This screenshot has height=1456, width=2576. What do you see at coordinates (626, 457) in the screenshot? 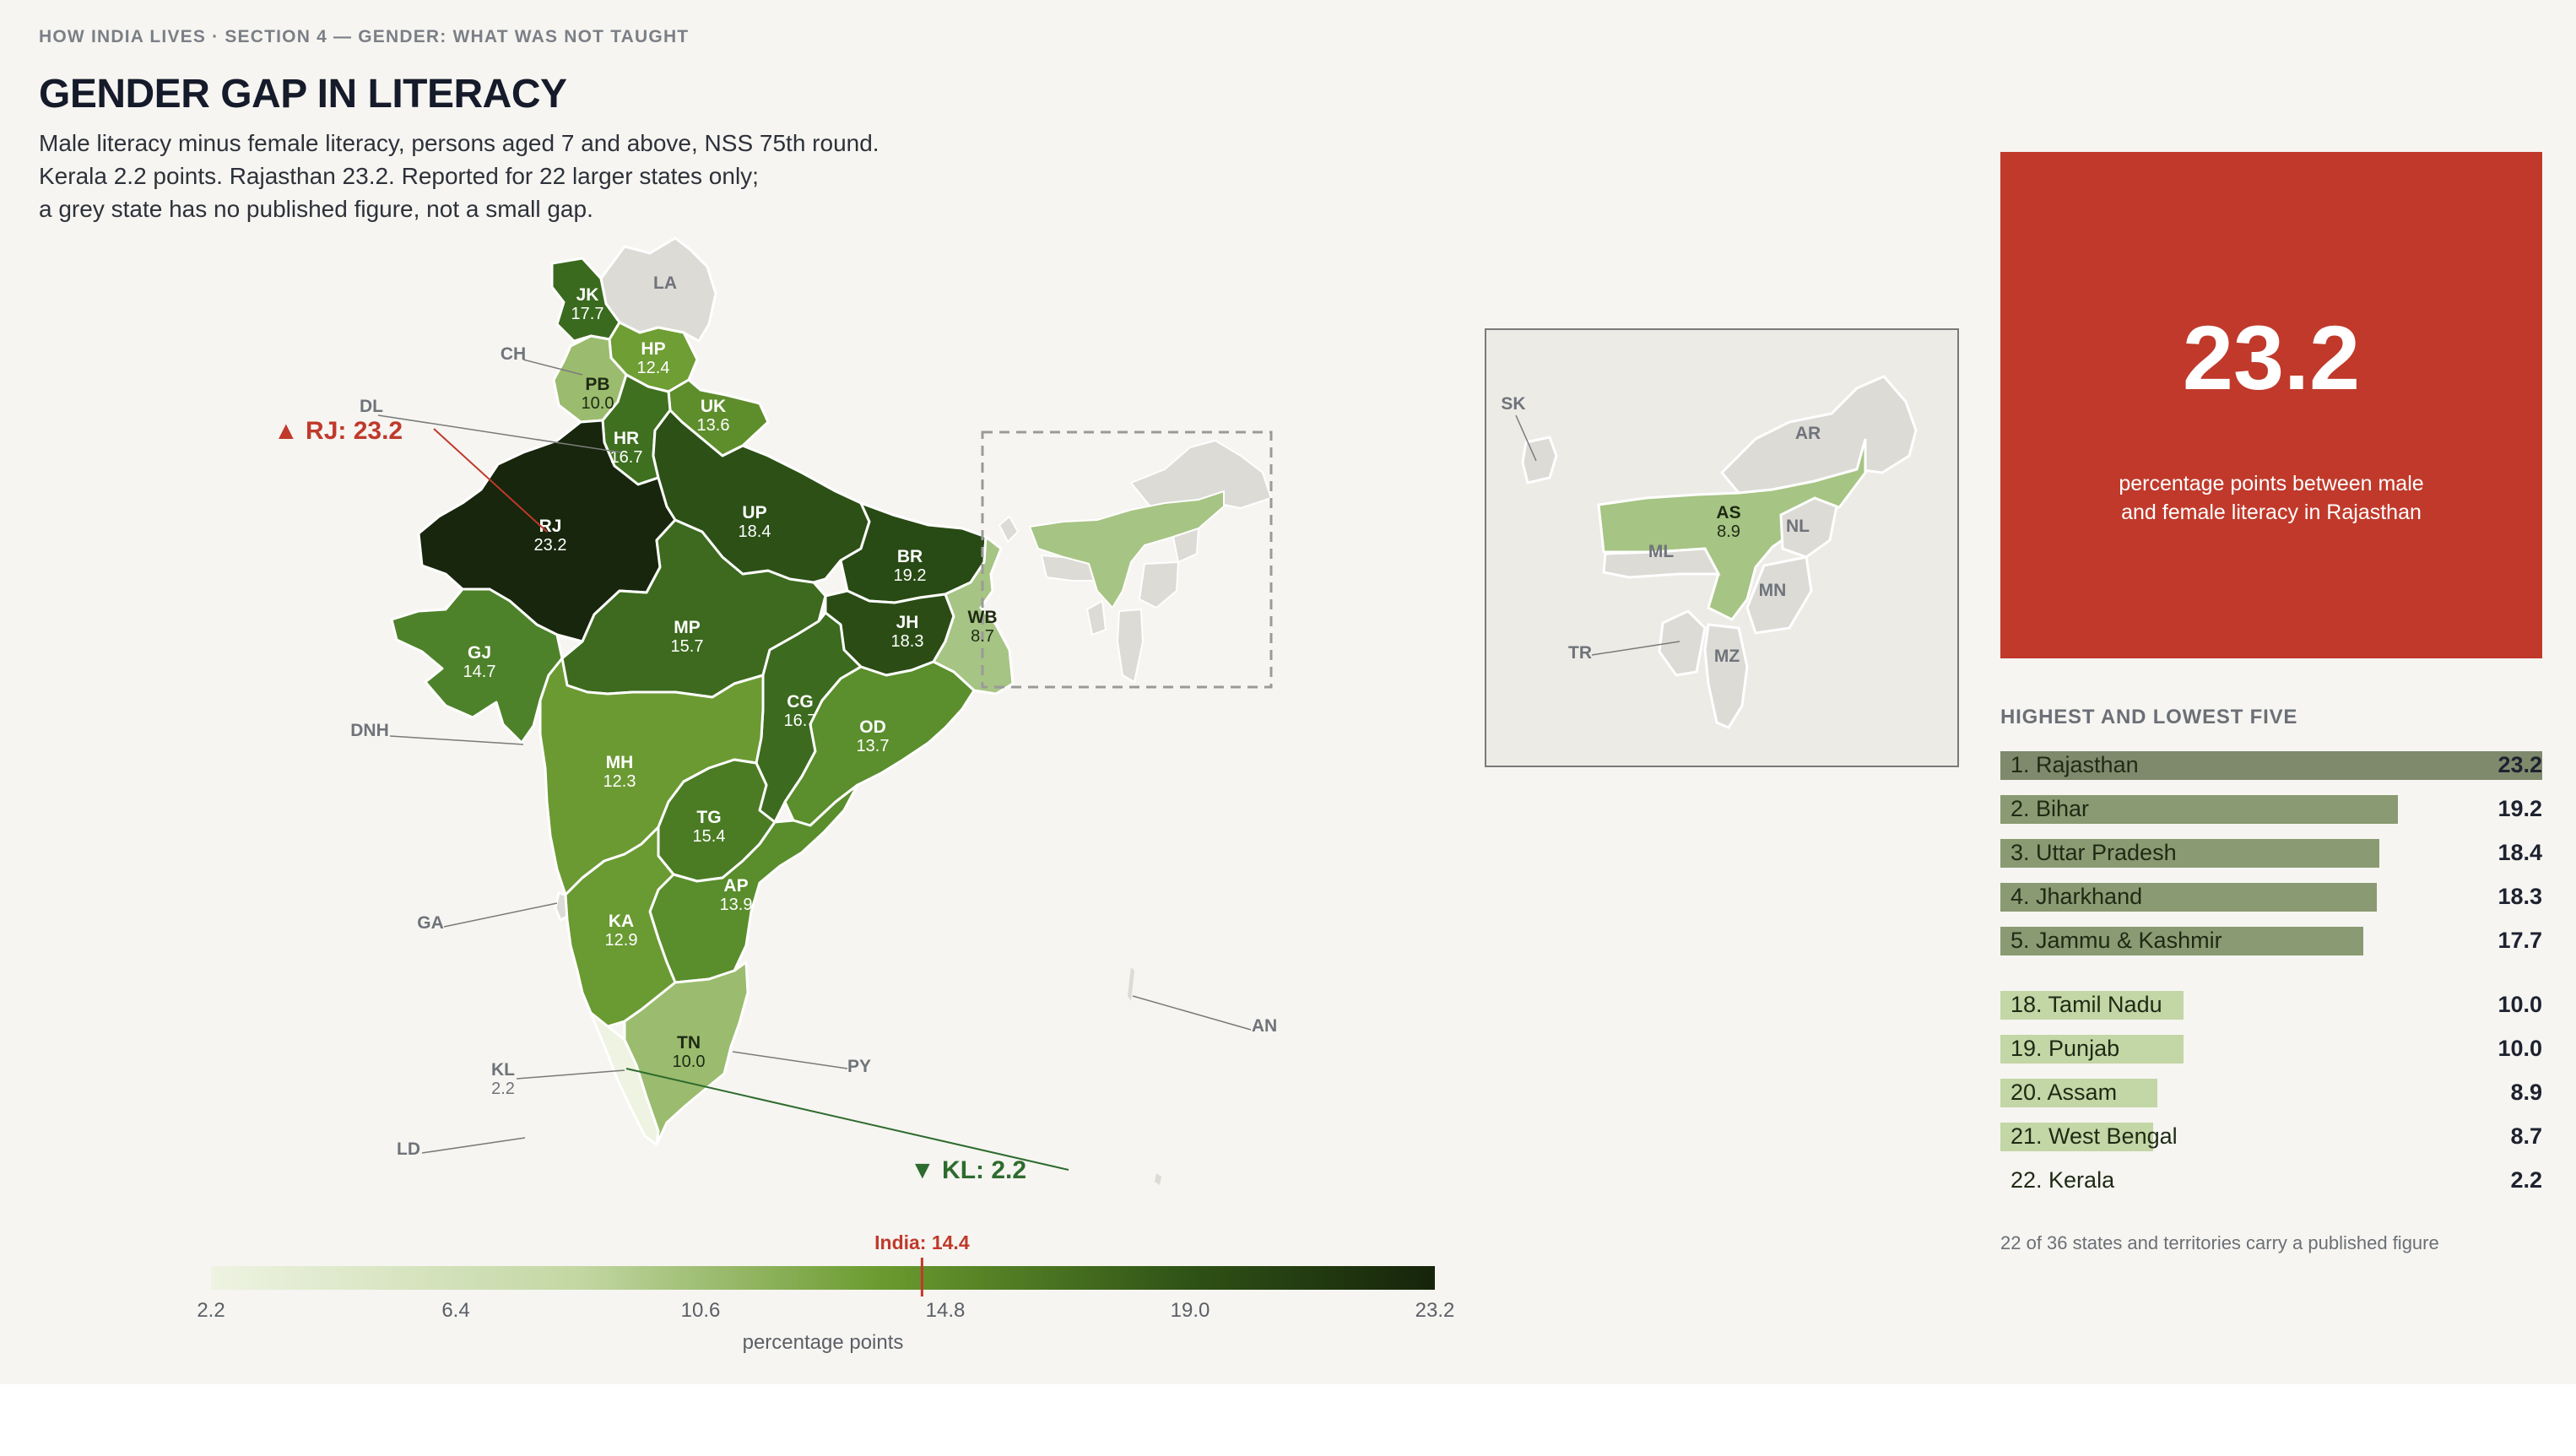
I see `value-hr: 16.7` at bounding box center [626, 457].